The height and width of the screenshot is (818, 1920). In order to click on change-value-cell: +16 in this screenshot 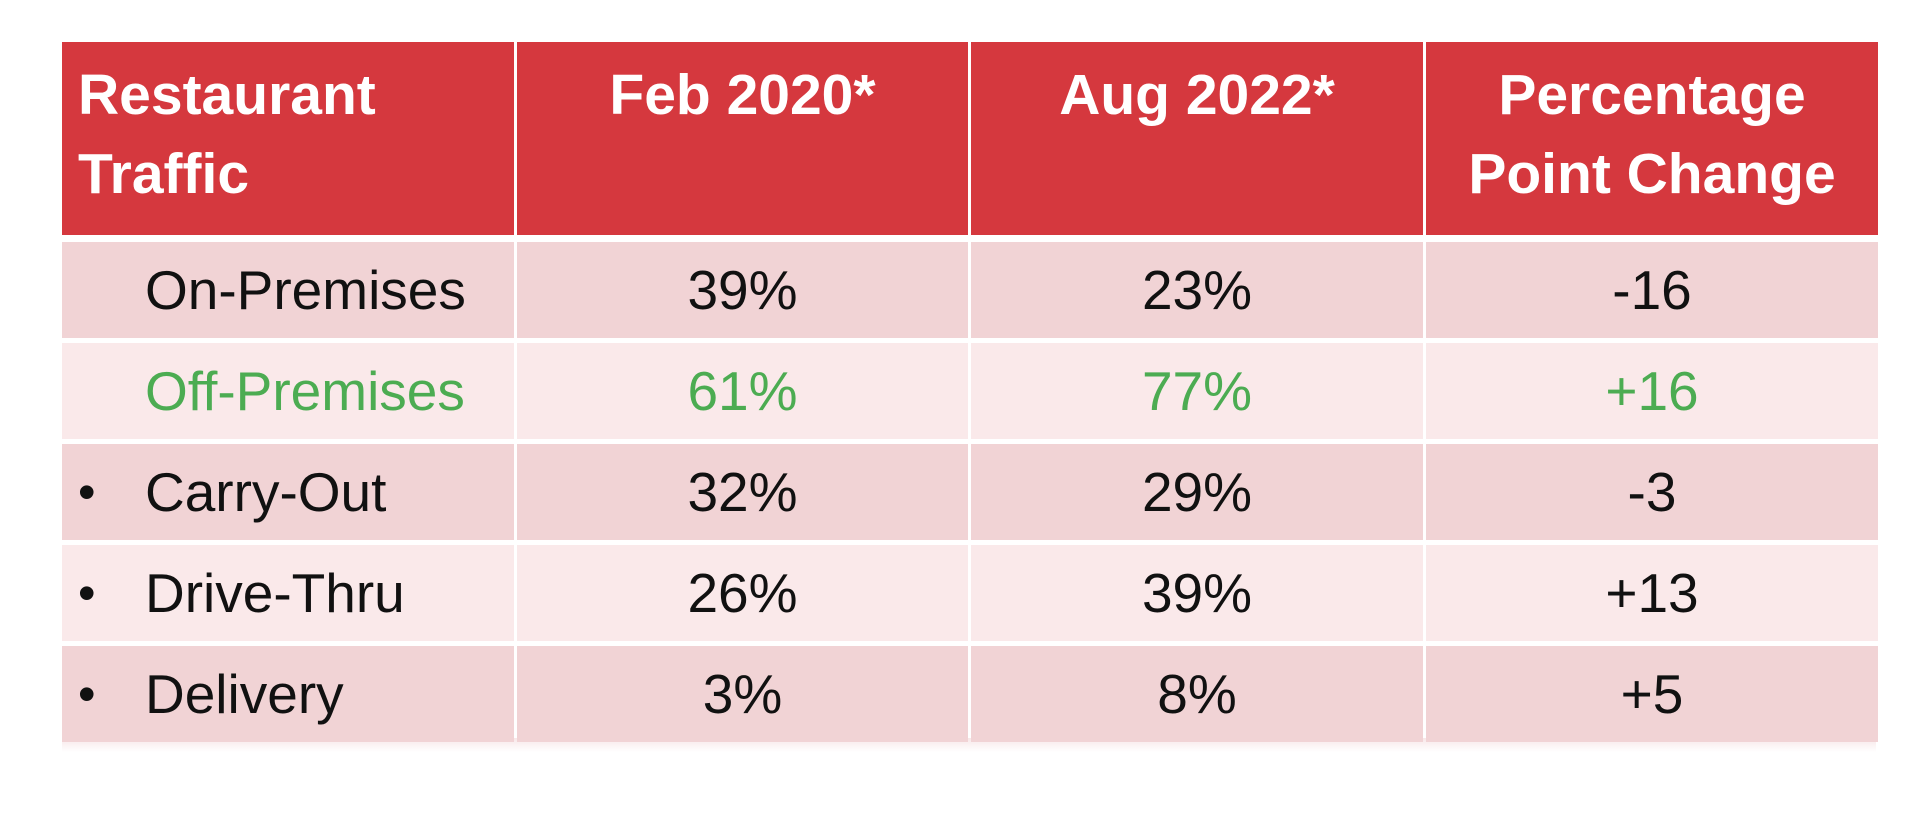, I will do `click(1652, 391)`.